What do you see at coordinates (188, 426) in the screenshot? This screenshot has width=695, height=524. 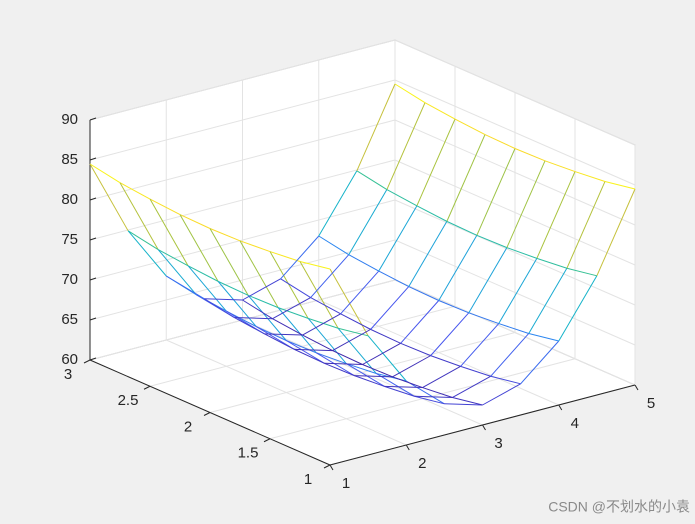 I see `y-tick-label: 2` at bounding box center [188, 426].